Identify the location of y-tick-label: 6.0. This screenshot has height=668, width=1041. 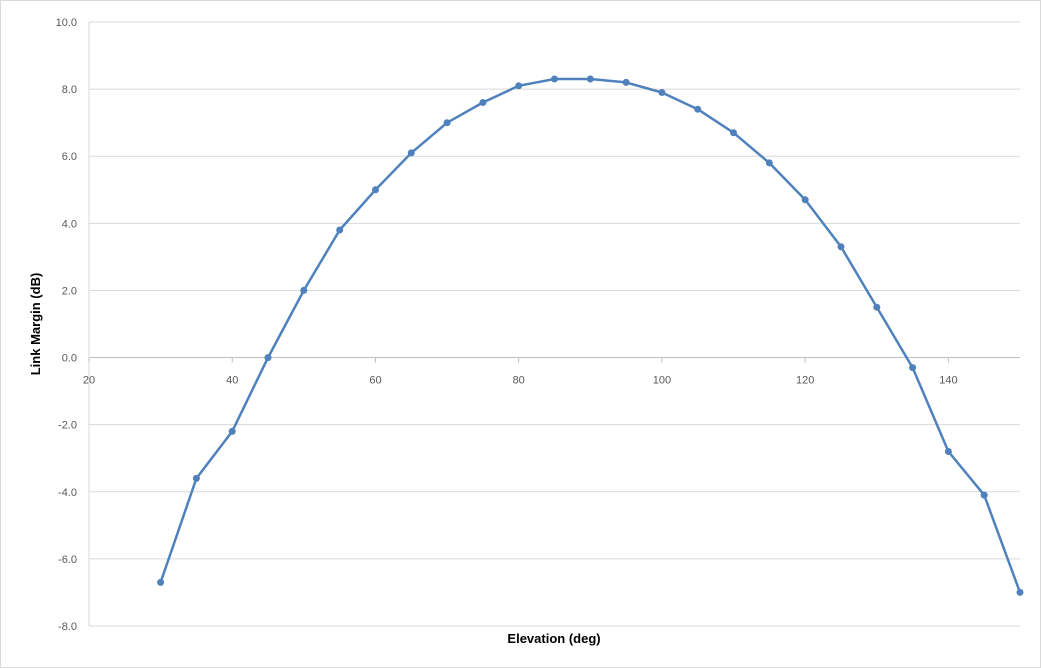
(69, 157).